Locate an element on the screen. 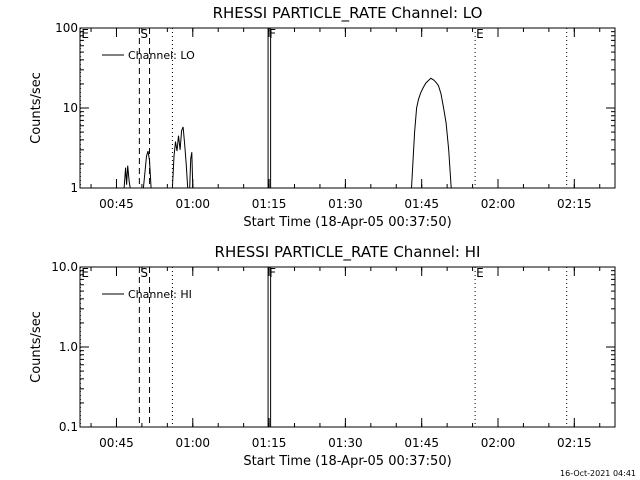  legend-label: Channel: HI is located at coordinates (160, 294).